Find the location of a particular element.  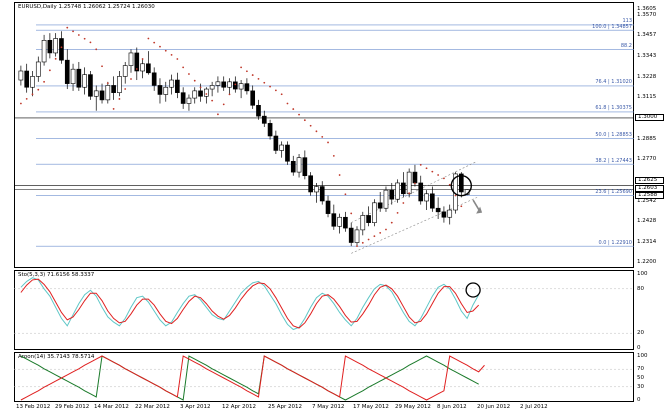

date-tick-label: 2 Jul 2012 is located at coordinates (534, 407).